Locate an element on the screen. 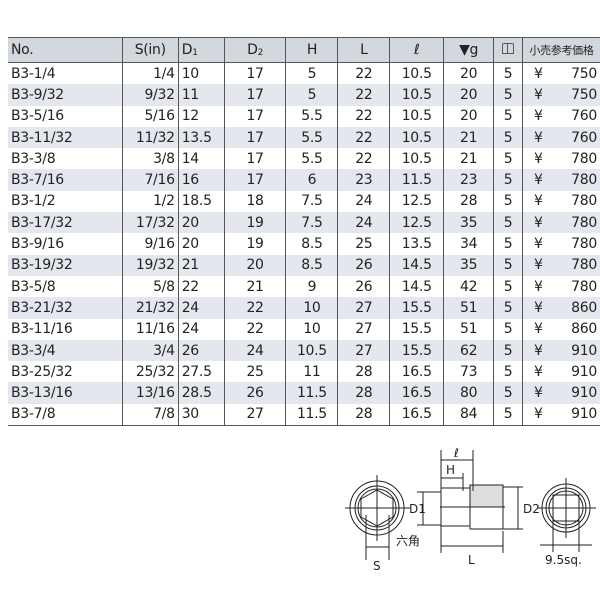 The width and height of the screenshot is (600, 600). cell-size-s: 19/32 is located at coordinates (150, 265).